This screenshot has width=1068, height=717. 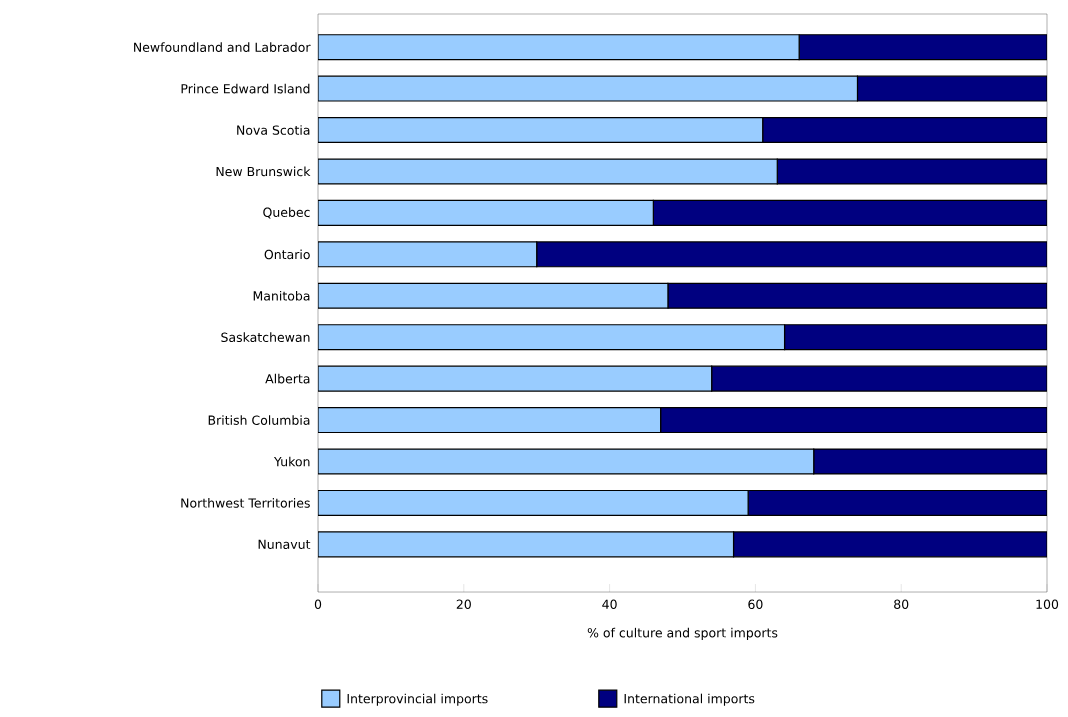 What do you see at coordinates (689, 699) in the screenshot?
I see `legend-label: International imports` at bounding box center [689, 699].